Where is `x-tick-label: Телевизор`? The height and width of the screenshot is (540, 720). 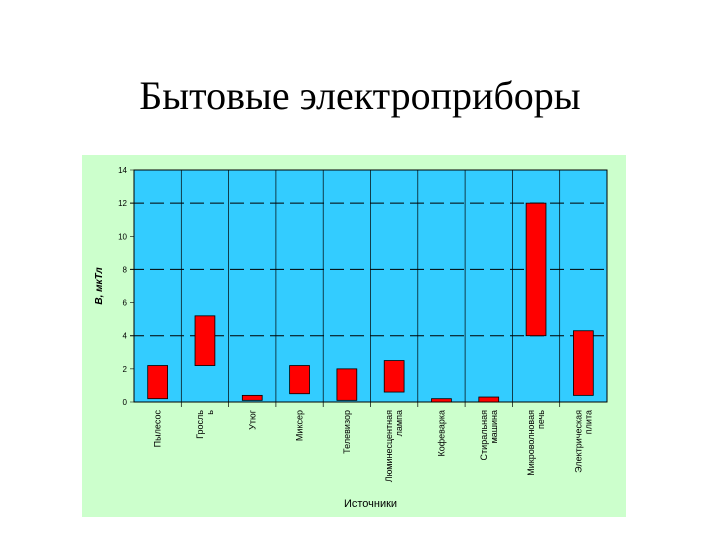
x-tick-label: Телевизор is located at coordinates (347, 432).